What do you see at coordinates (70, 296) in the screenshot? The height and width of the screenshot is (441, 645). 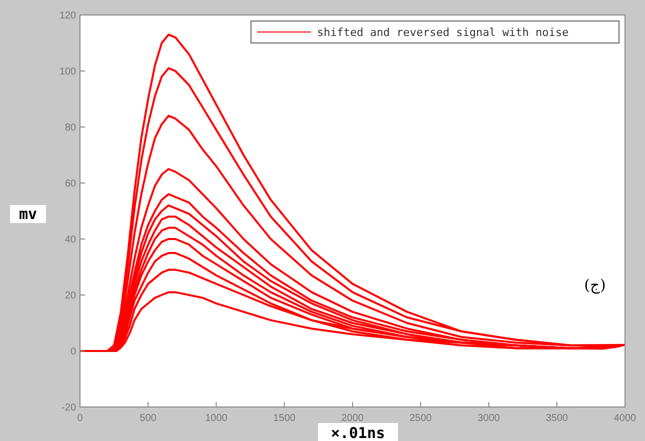 I see `y-tick-label: 20` at bounding box center [70, 296].